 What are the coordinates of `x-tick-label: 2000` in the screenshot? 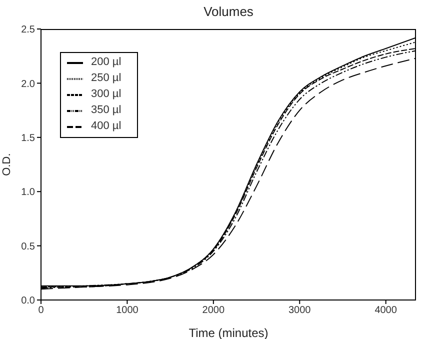 It's located at (213, 310).